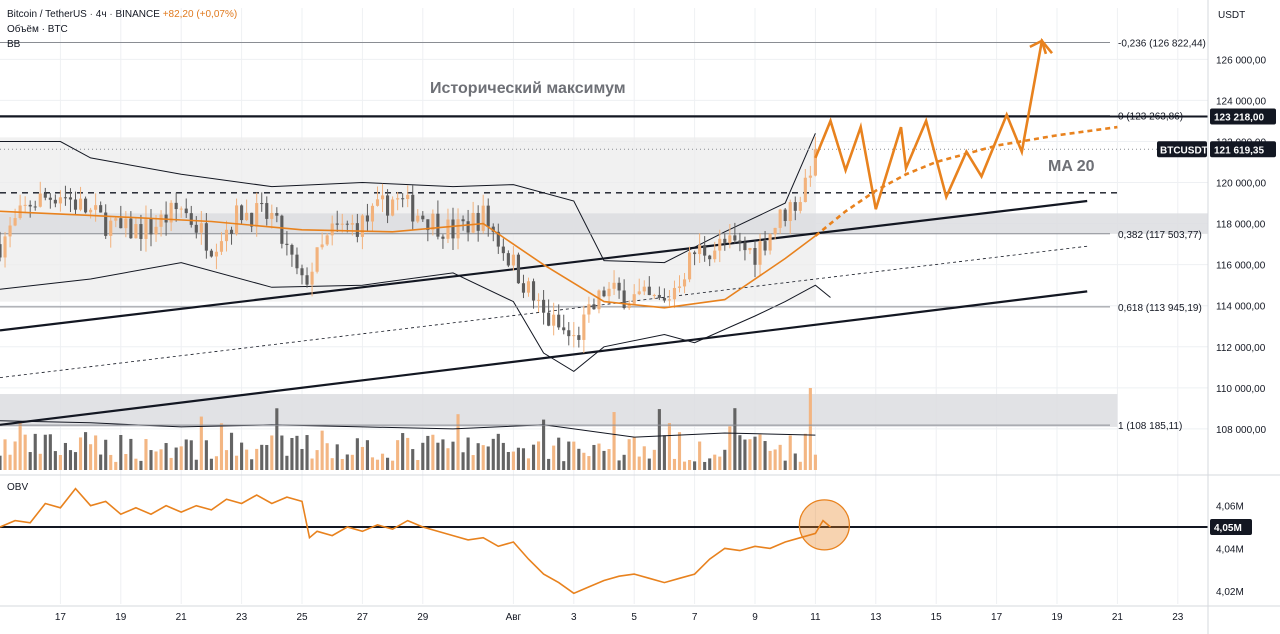 This screenshot has width=1280, height=634. Describe the element at coordinates (1241, 225) in the screenshot. I see `y-tick-label: 118 000,00` at that location.